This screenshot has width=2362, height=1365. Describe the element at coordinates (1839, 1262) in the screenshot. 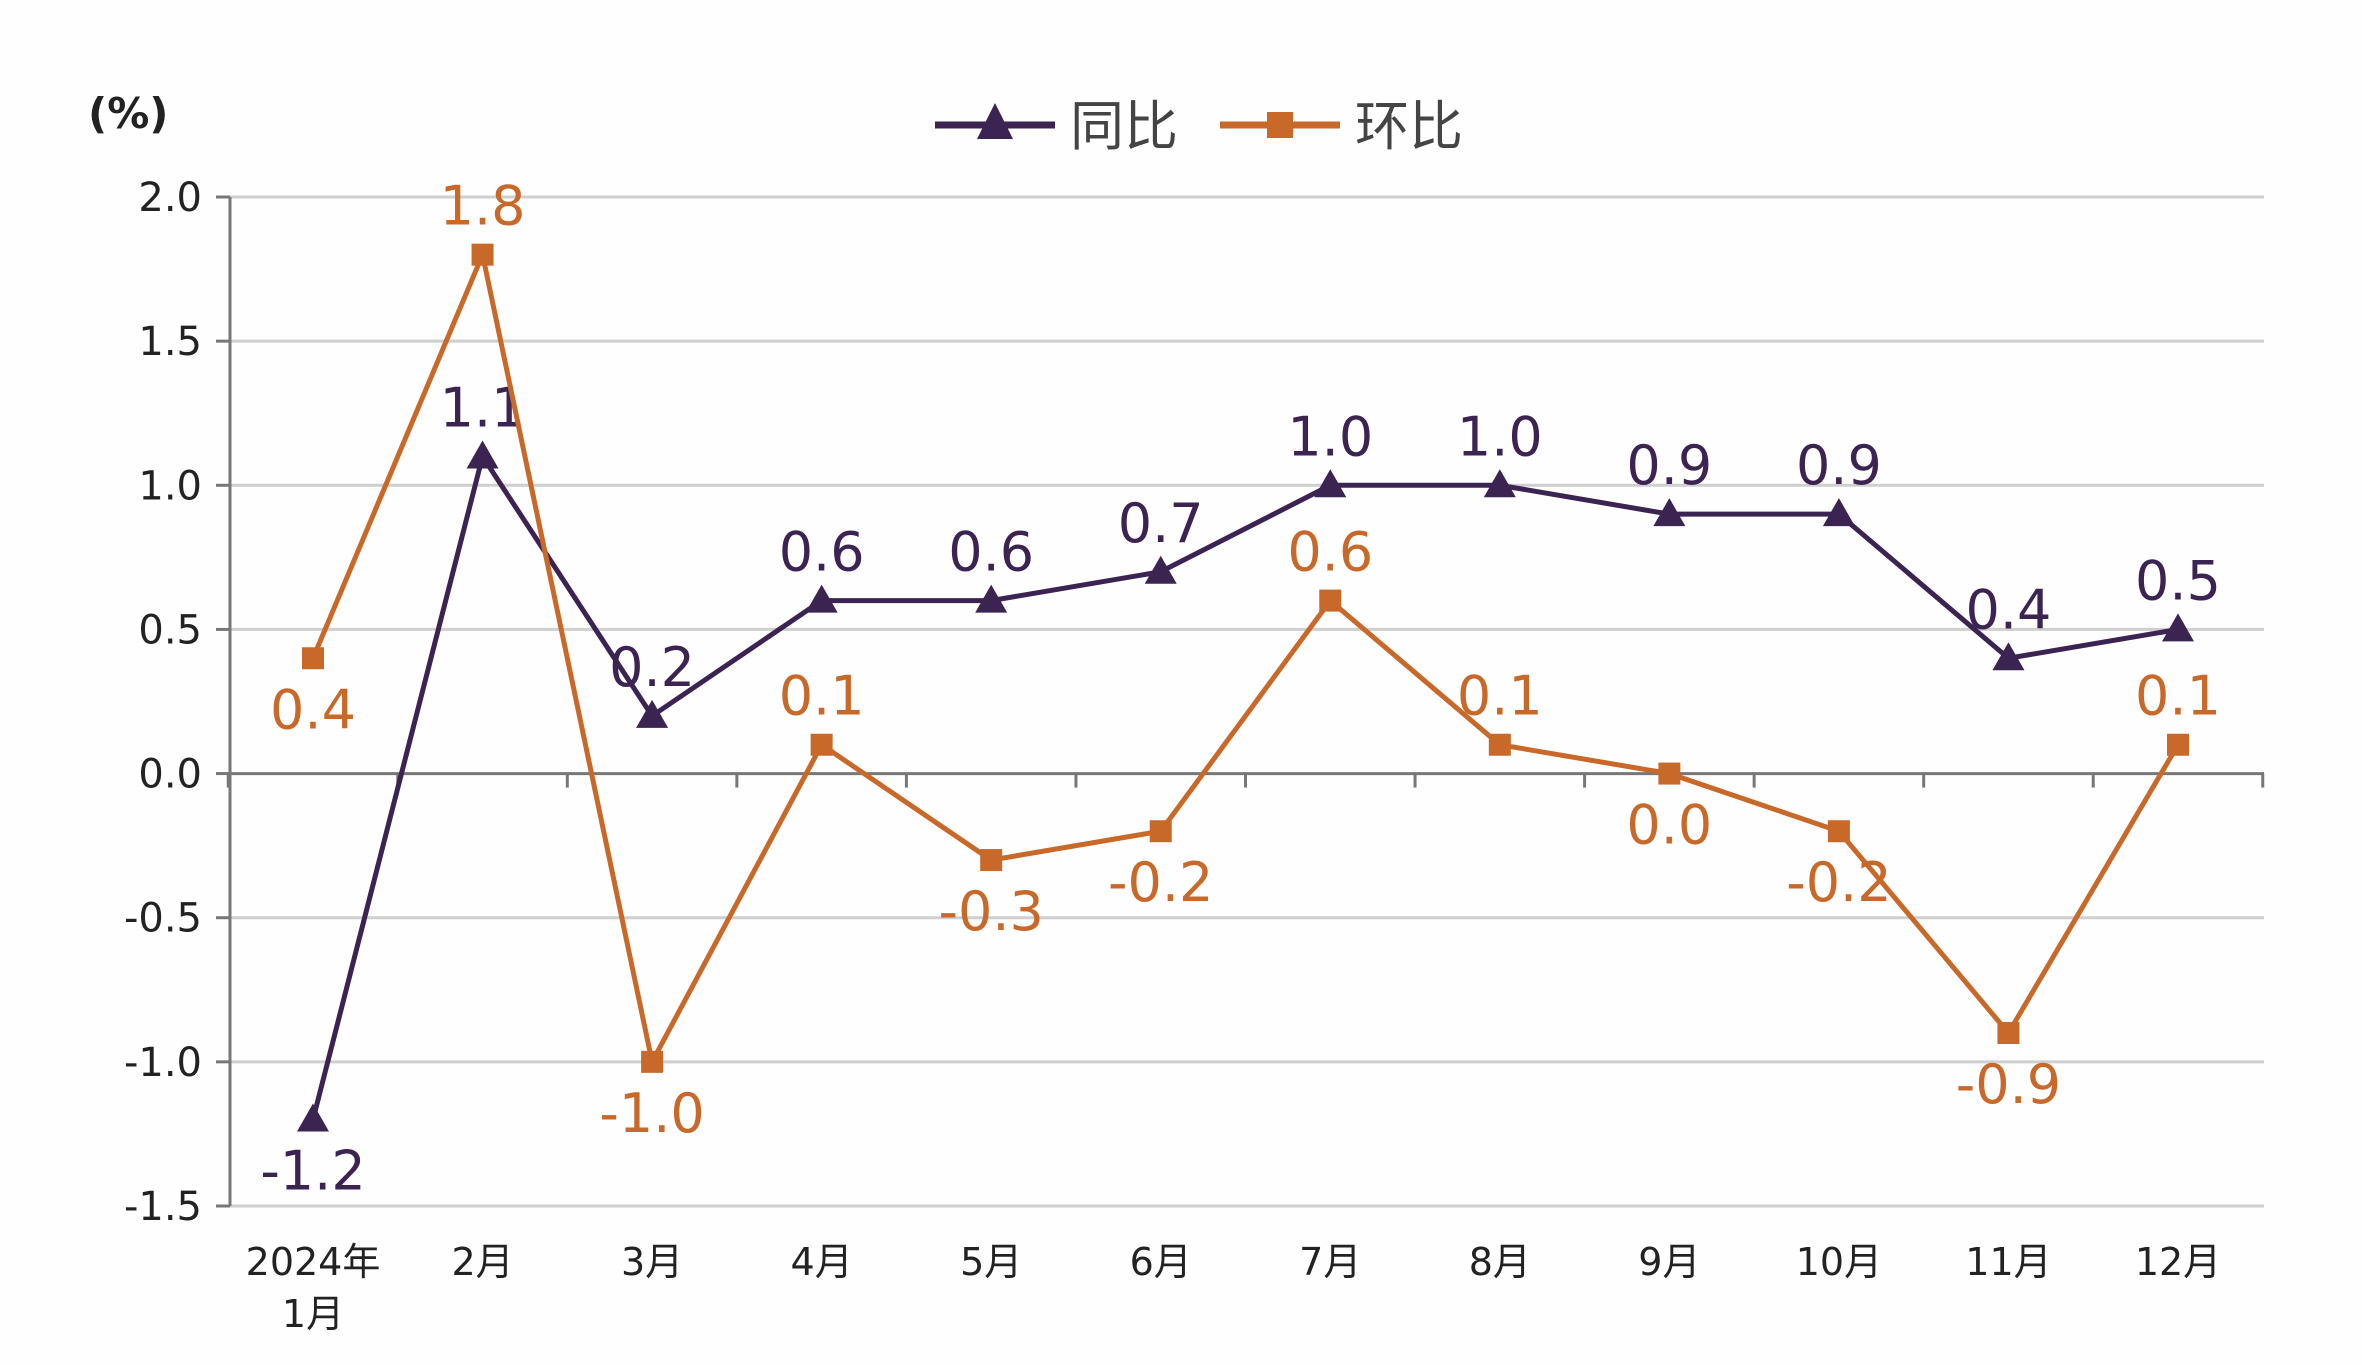

I see `x-tick-label: 10月` at that location.